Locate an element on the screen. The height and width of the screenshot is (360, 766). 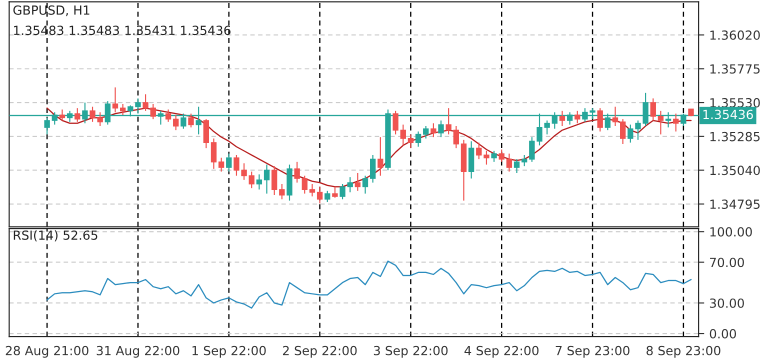
y-tick-label: 1.35285 is located at coordinates (735, 137).